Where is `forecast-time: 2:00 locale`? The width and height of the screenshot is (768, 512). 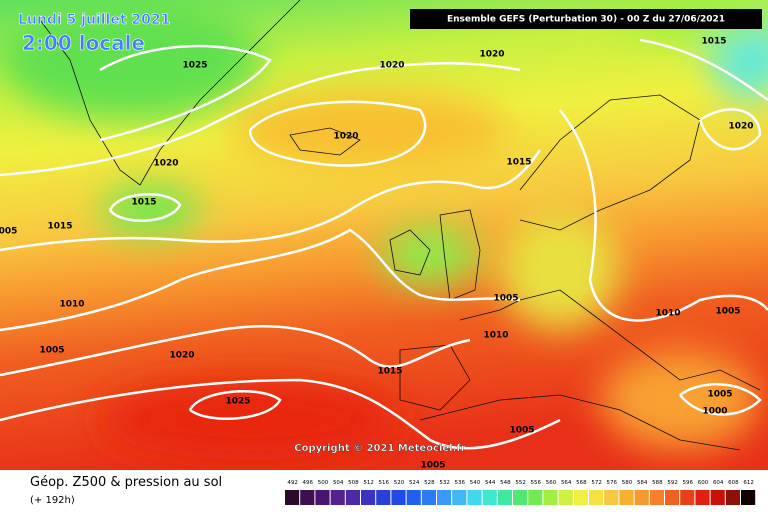 forecast-time: 2:00 locale is located at coordinates (83, 43).